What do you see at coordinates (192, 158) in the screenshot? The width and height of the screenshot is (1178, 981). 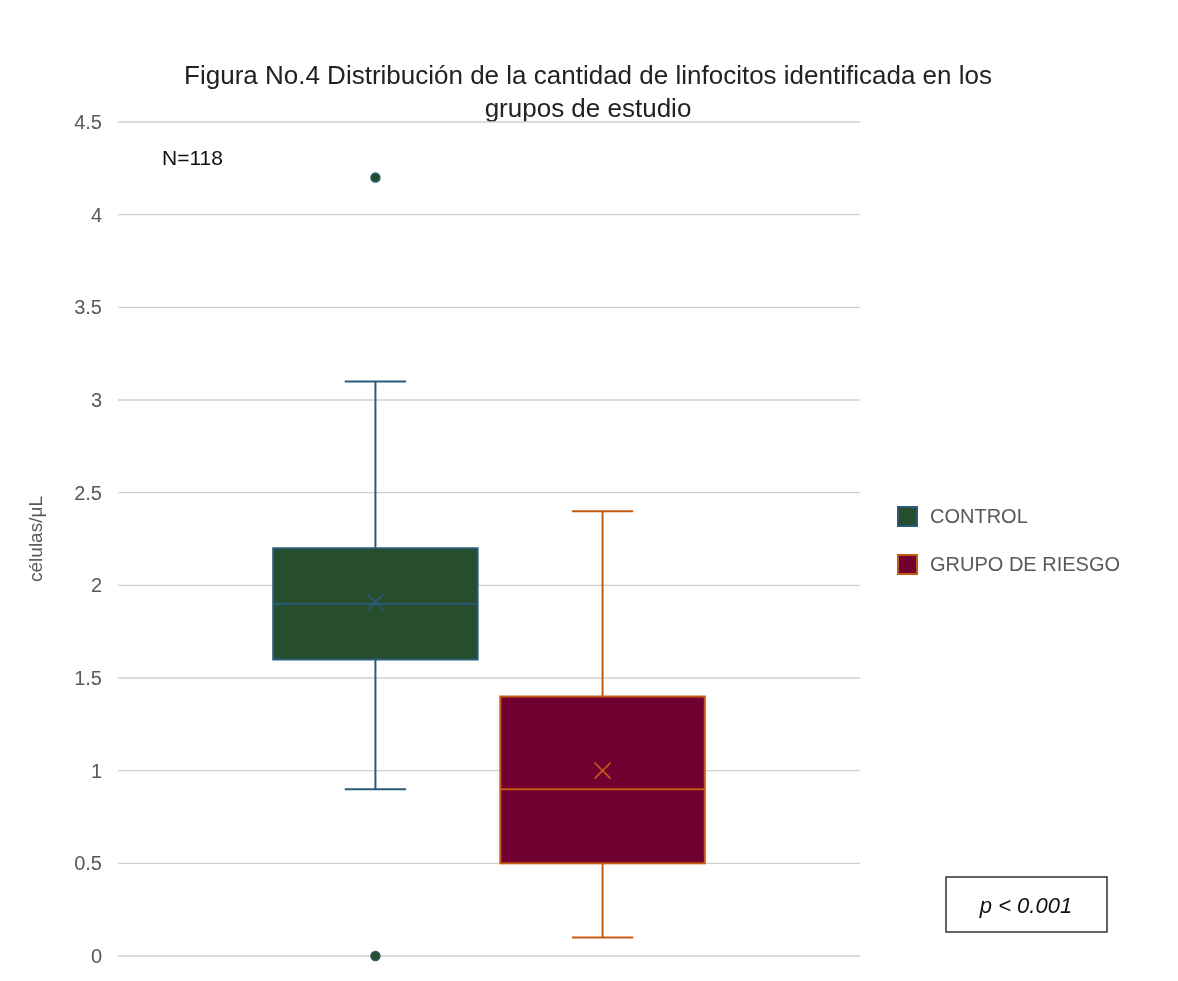 I see `annotation: N=118` at bounding box center [192, 158].